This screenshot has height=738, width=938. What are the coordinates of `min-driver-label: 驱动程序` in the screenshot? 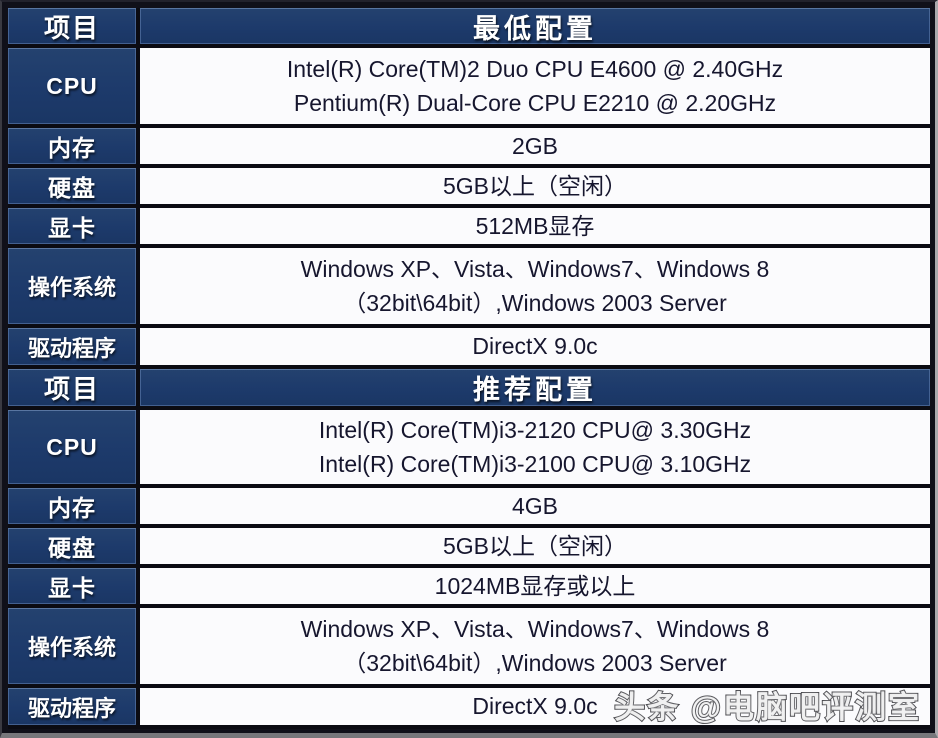 It's located at (72, 346).